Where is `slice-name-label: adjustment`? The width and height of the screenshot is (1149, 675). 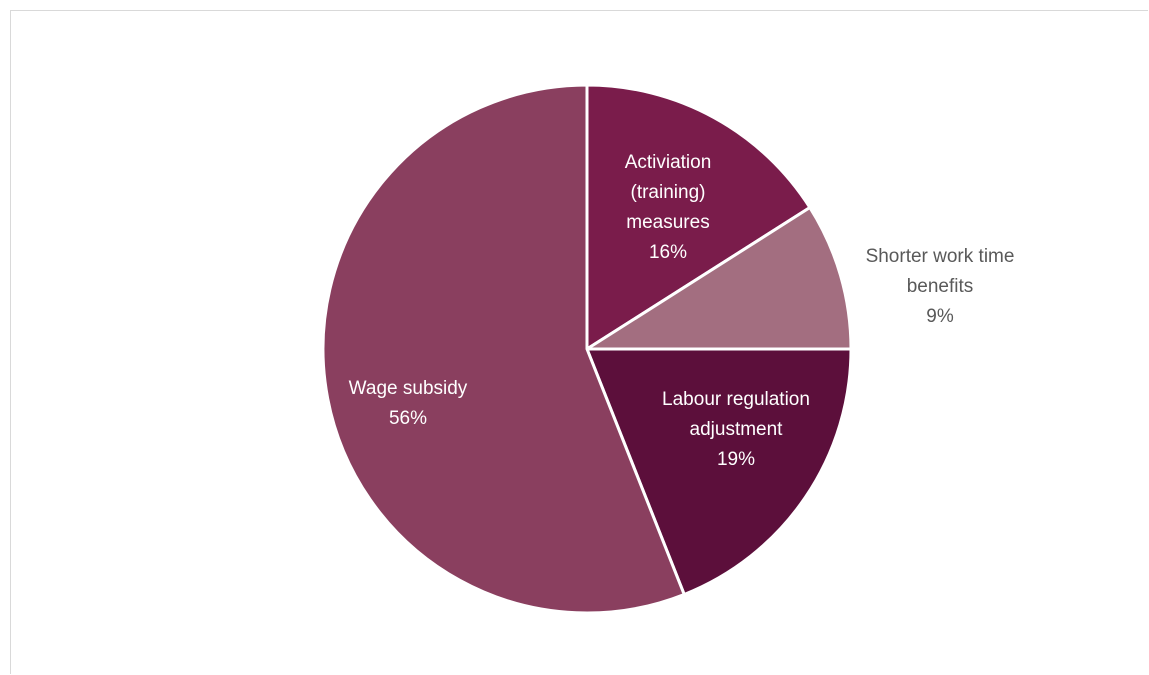 slice-name-label: adjustment is located at coordinates (737, 429).